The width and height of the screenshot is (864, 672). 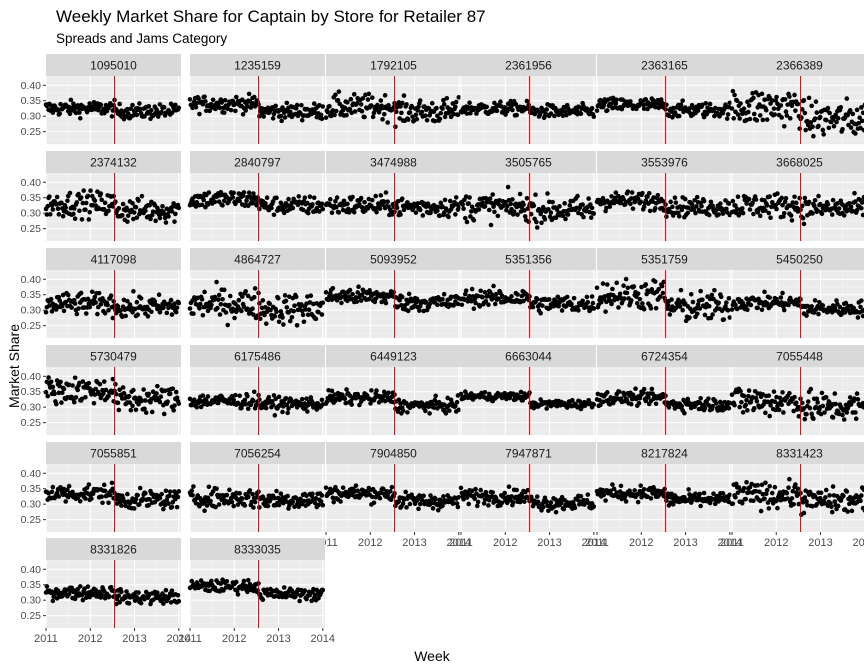 What do you see at coordinates (113, 66) in the screenshot?
I see `facet-strip-label: 1095010` at bounding box center [113, 66].